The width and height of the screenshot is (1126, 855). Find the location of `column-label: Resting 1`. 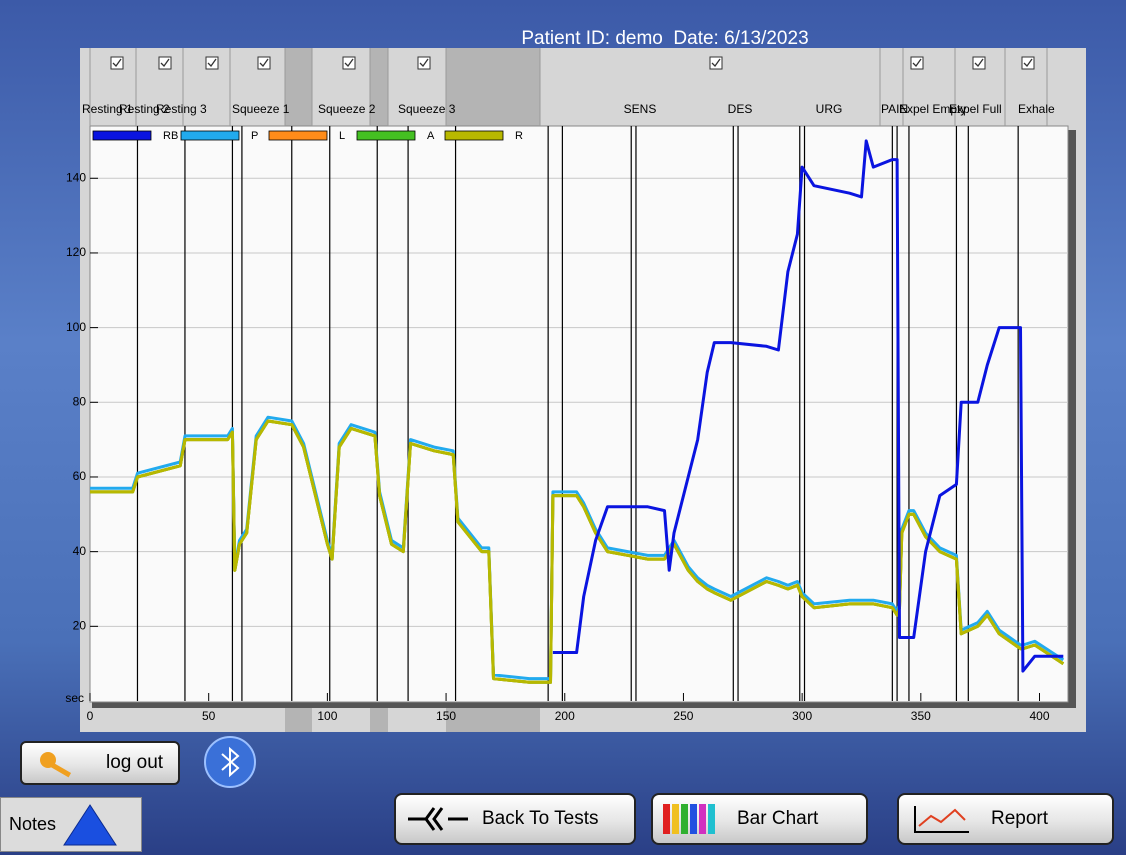

column-label: Resting 1 is located at coordinates (107, 109).